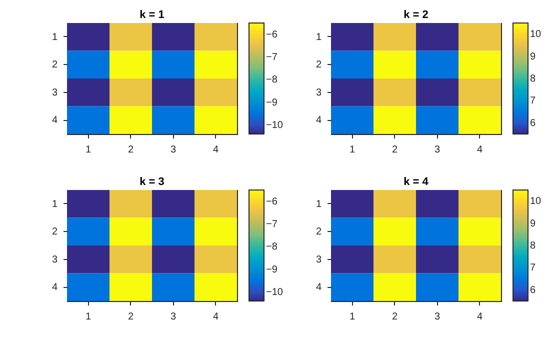 This screenshot has width=560, height=337. I want to click on chart-title: k = 2, so click(416, 15).